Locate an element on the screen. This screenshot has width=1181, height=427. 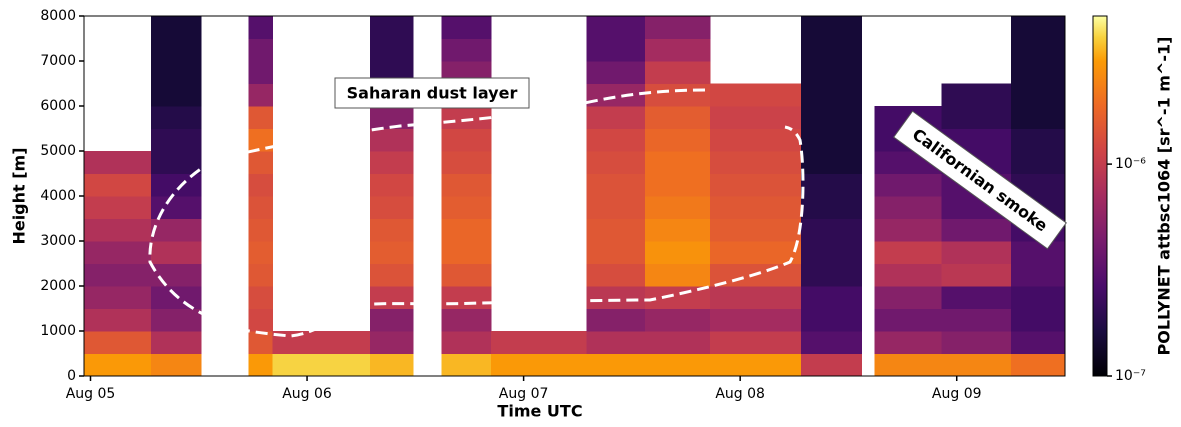
y-tick-label: 6000 is located at coordinates (58, 106).